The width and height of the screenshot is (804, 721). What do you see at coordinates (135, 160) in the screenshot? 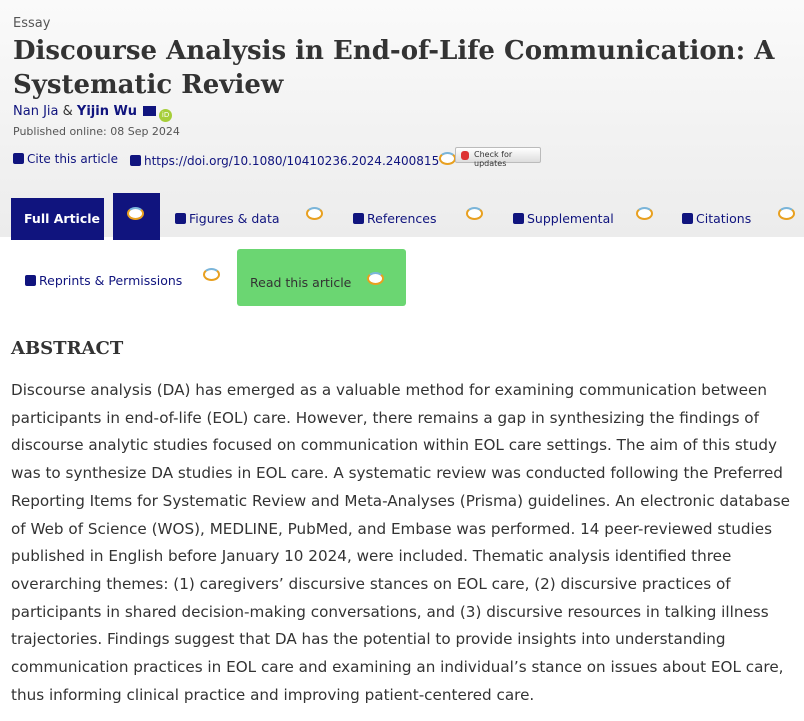
I see `external-link-icon` at bounding box center [135, 160].